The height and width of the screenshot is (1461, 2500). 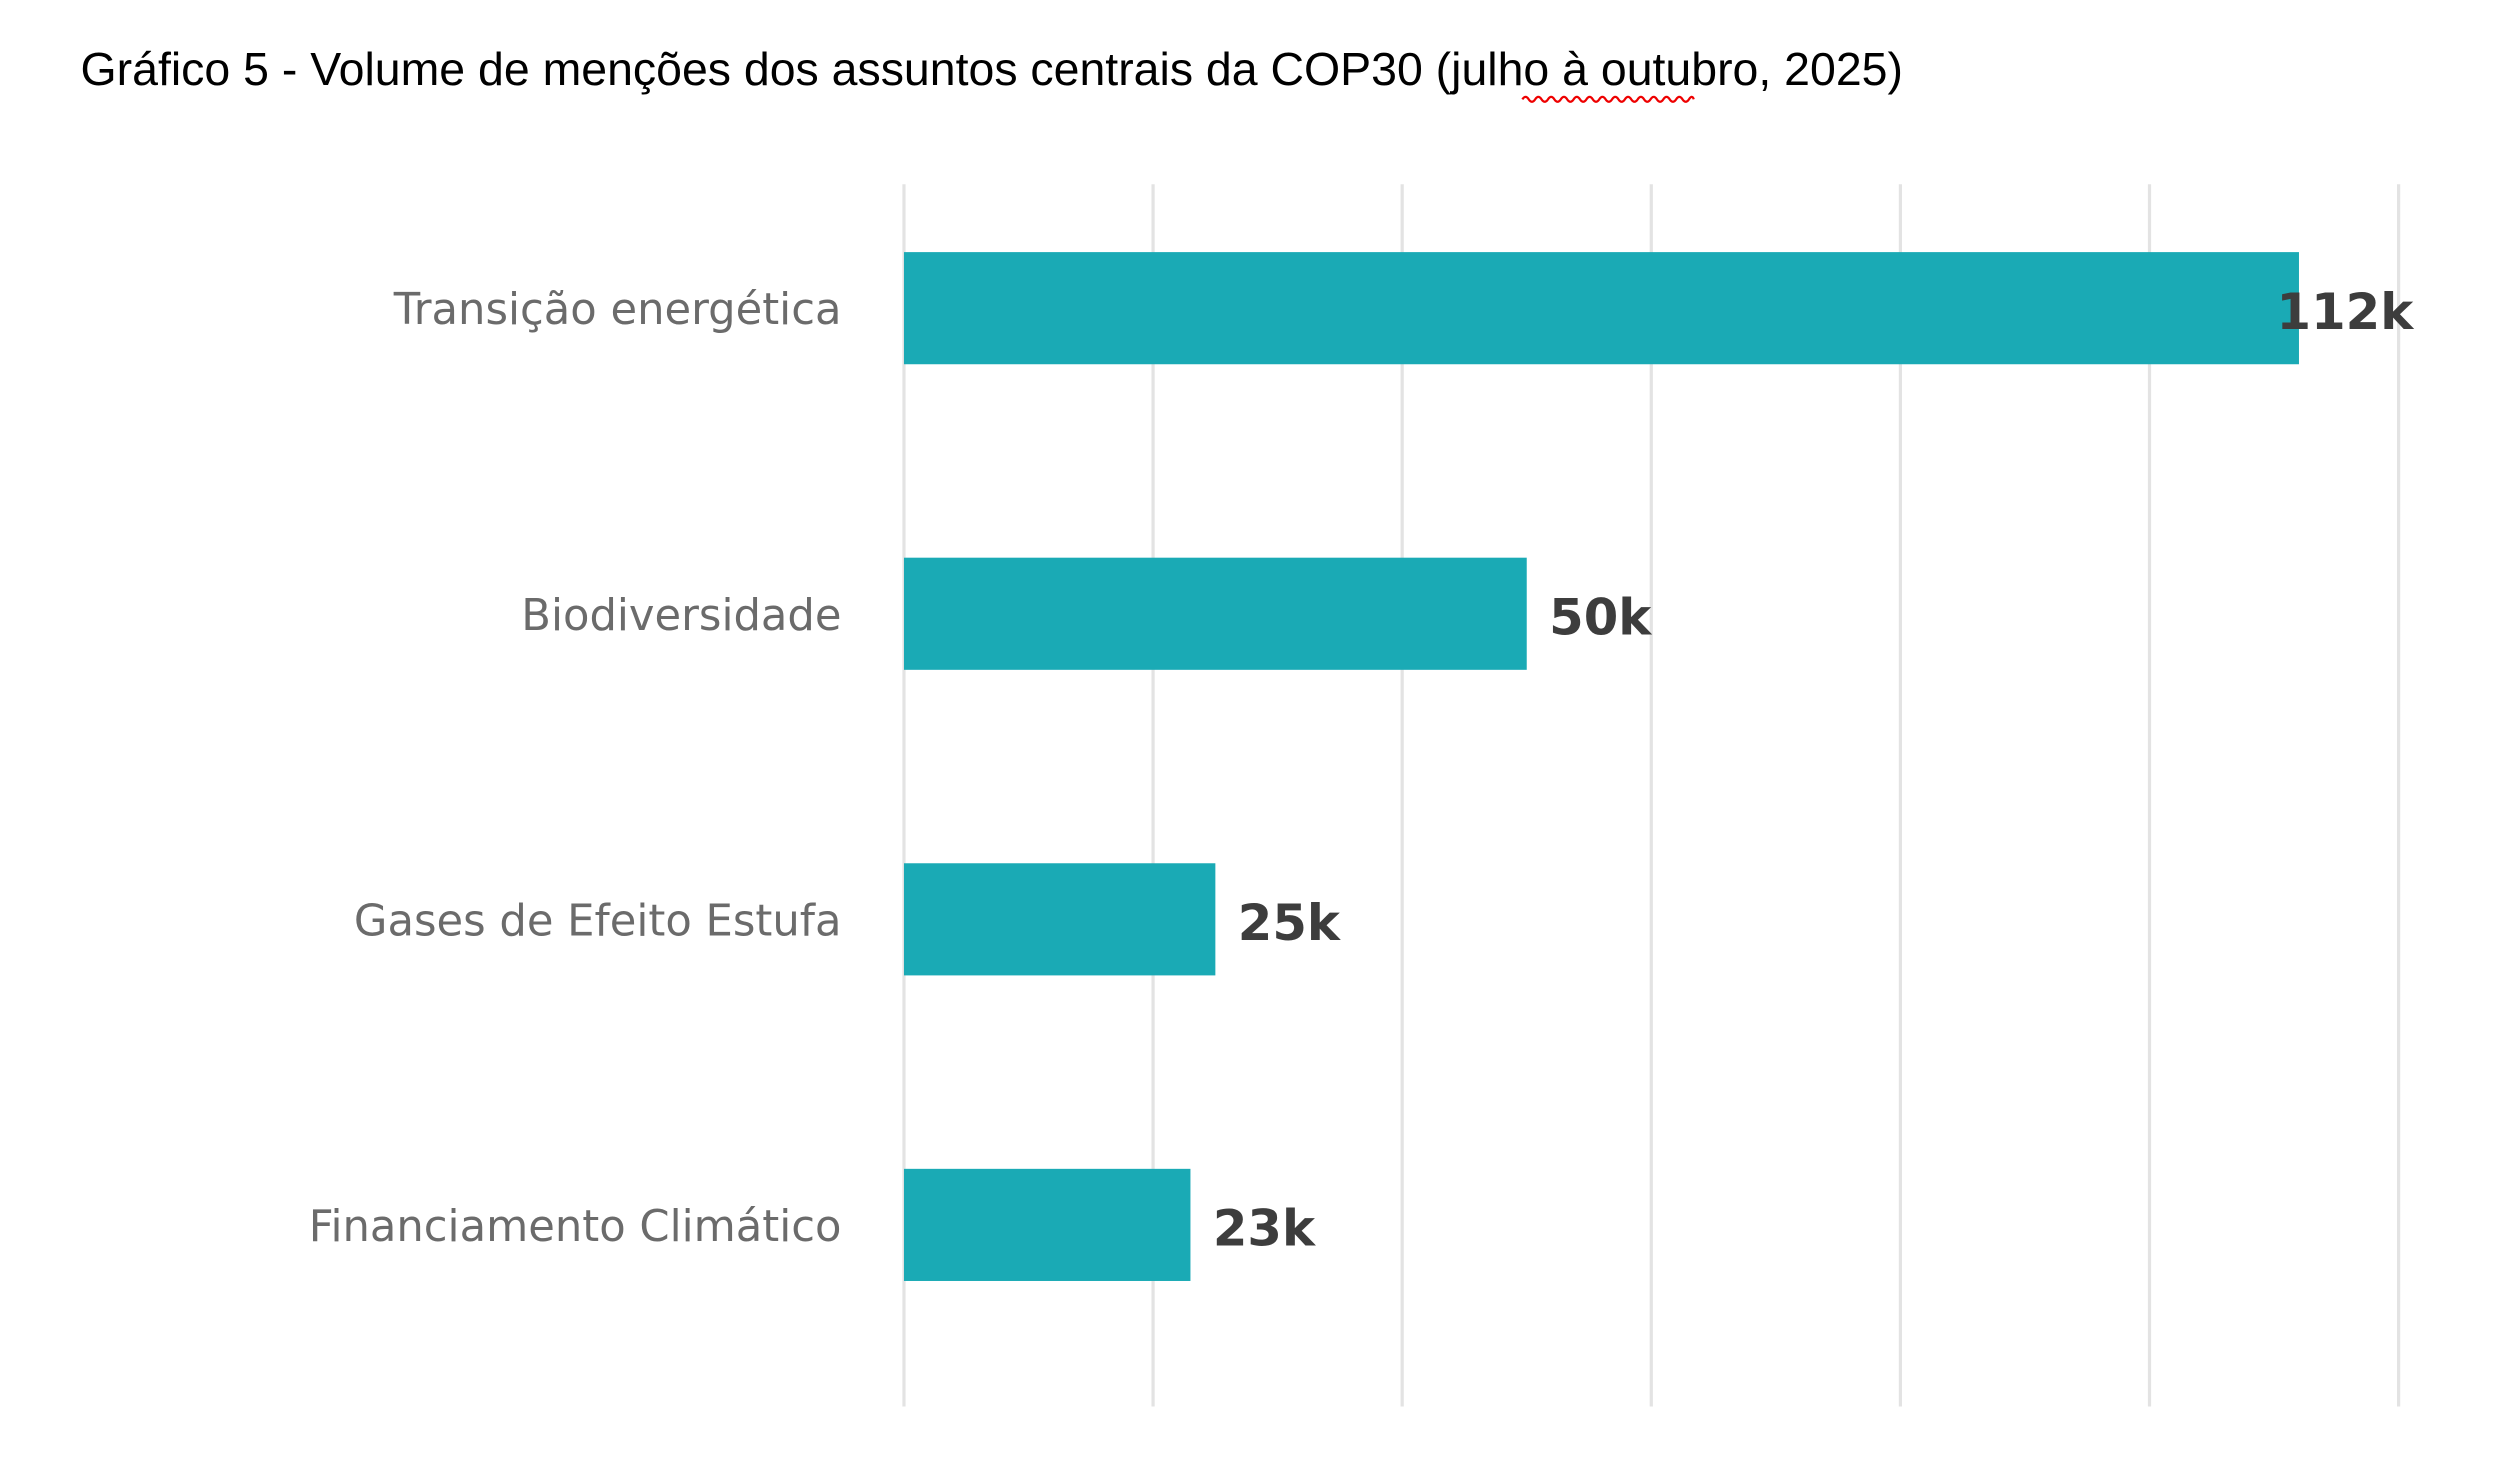 I want to click on data-label: 23k, so click(x=1264, y=1229).